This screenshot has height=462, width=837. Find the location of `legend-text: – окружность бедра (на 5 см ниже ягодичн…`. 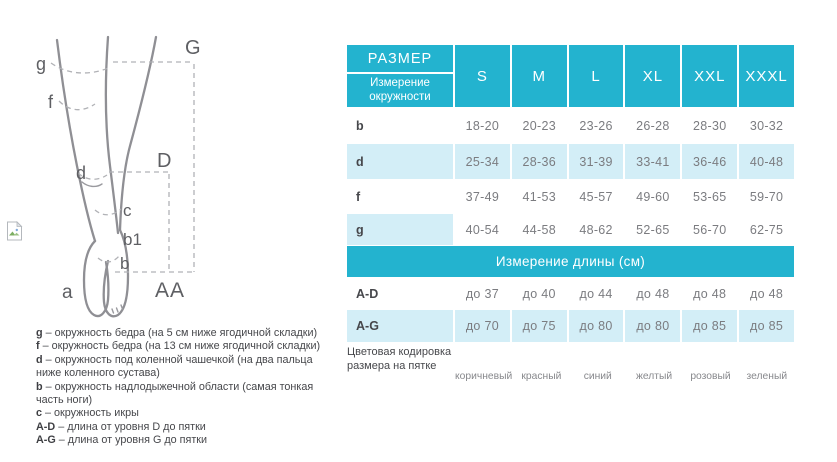

legend-text: – окружность бедра (на 5 см ниже ягодичн… is located at coordinates (181, 333).